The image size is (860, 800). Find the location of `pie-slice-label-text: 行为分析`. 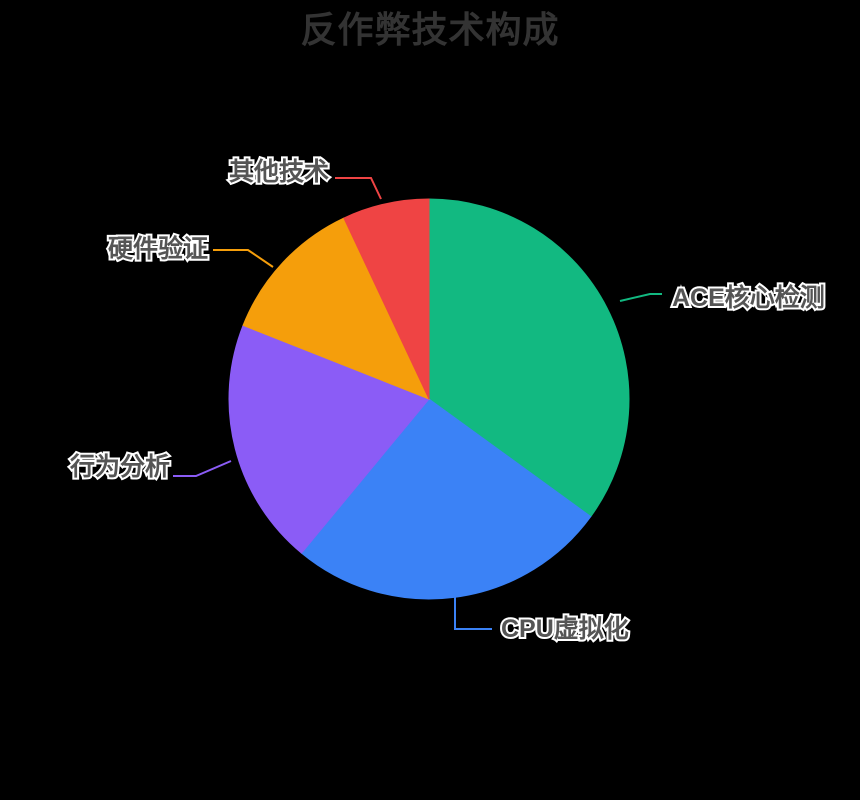

pie-slice-label-text: 行为分析 is located at coordinates (120, 467).